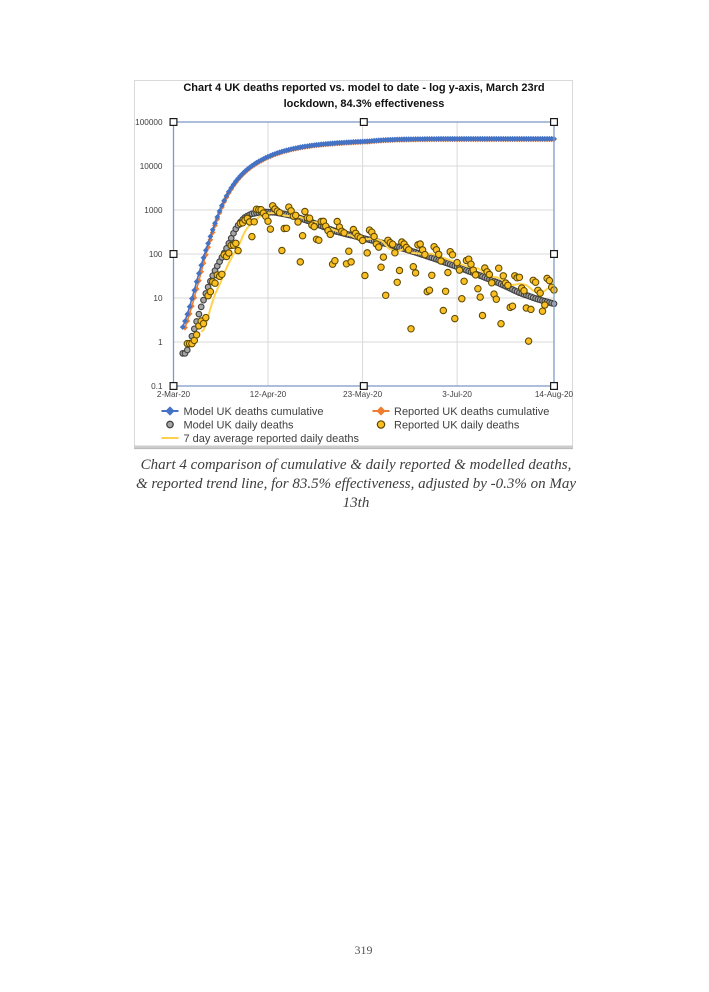 The width and height of the screenshot is (709, 992). Describe the element at coordinates (151, 166) in the screenshot. I see `svg-text: 10000` at that location.